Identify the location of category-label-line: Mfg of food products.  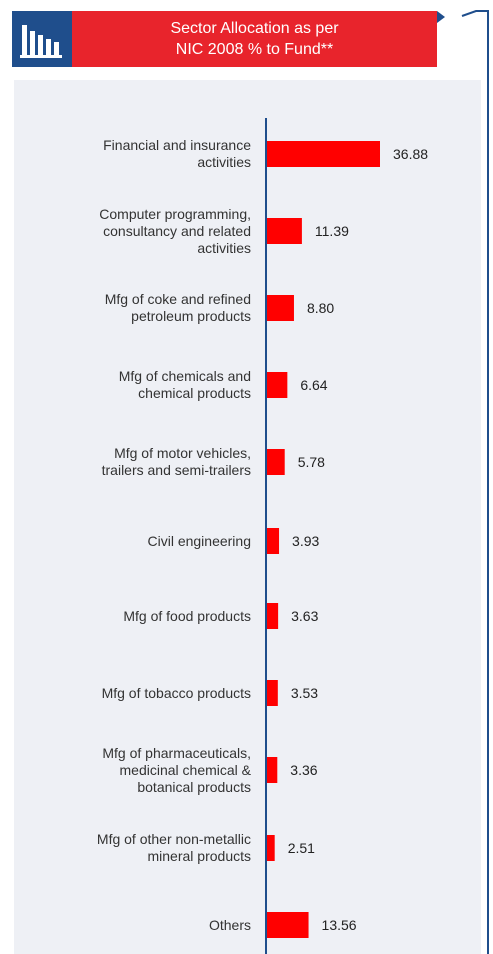
(187, 615).